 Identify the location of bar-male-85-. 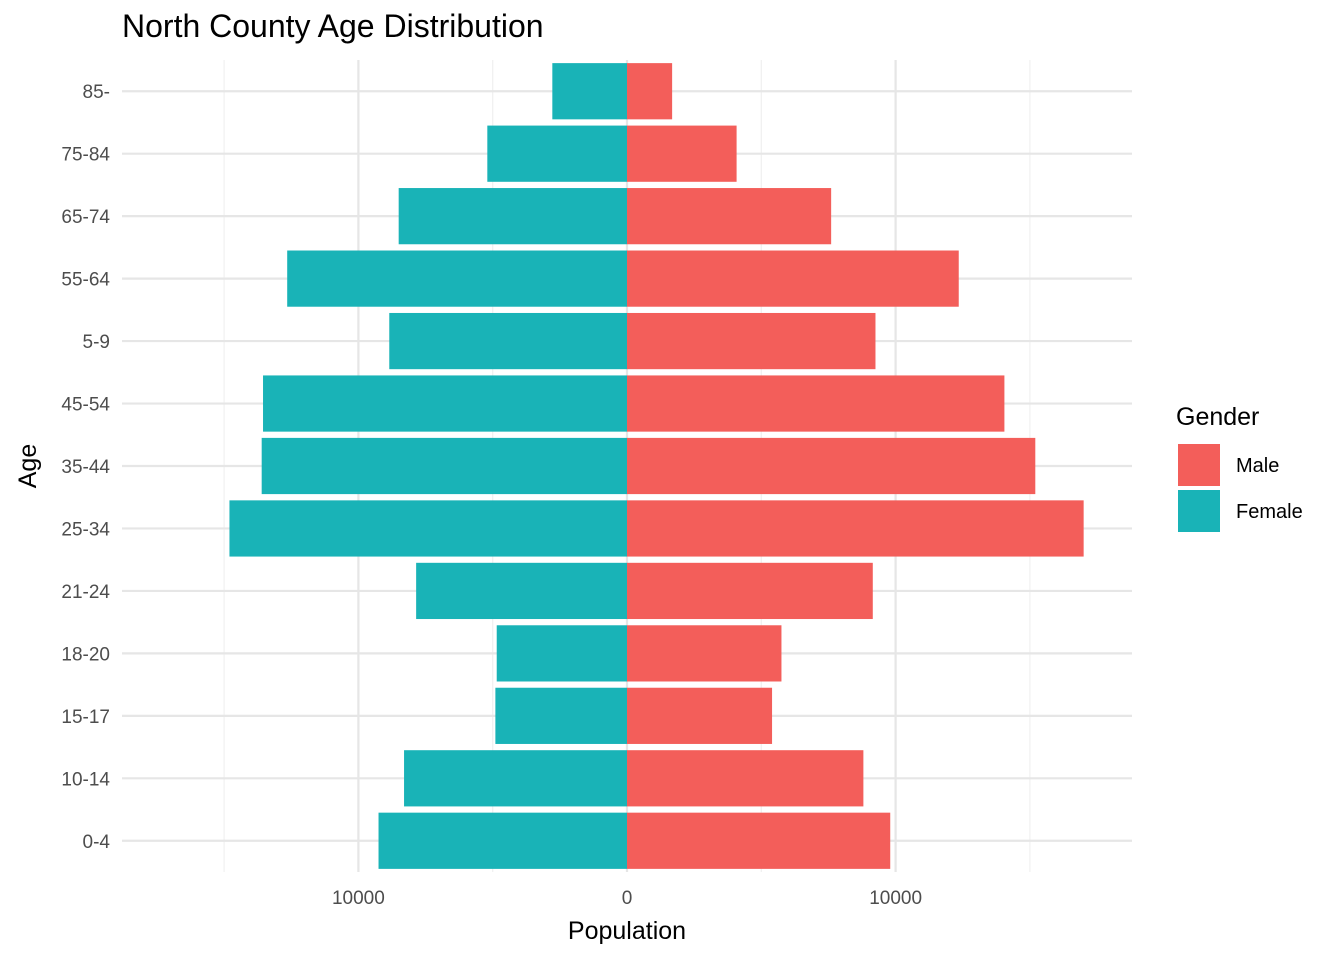
(650, 91).